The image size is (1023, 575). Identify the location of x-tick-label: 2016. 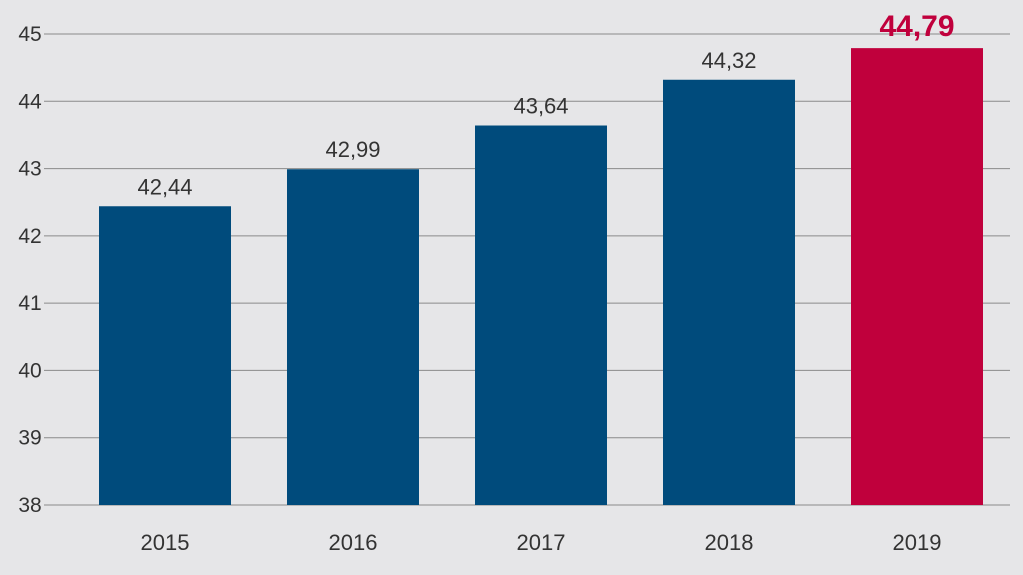
(353, 542).